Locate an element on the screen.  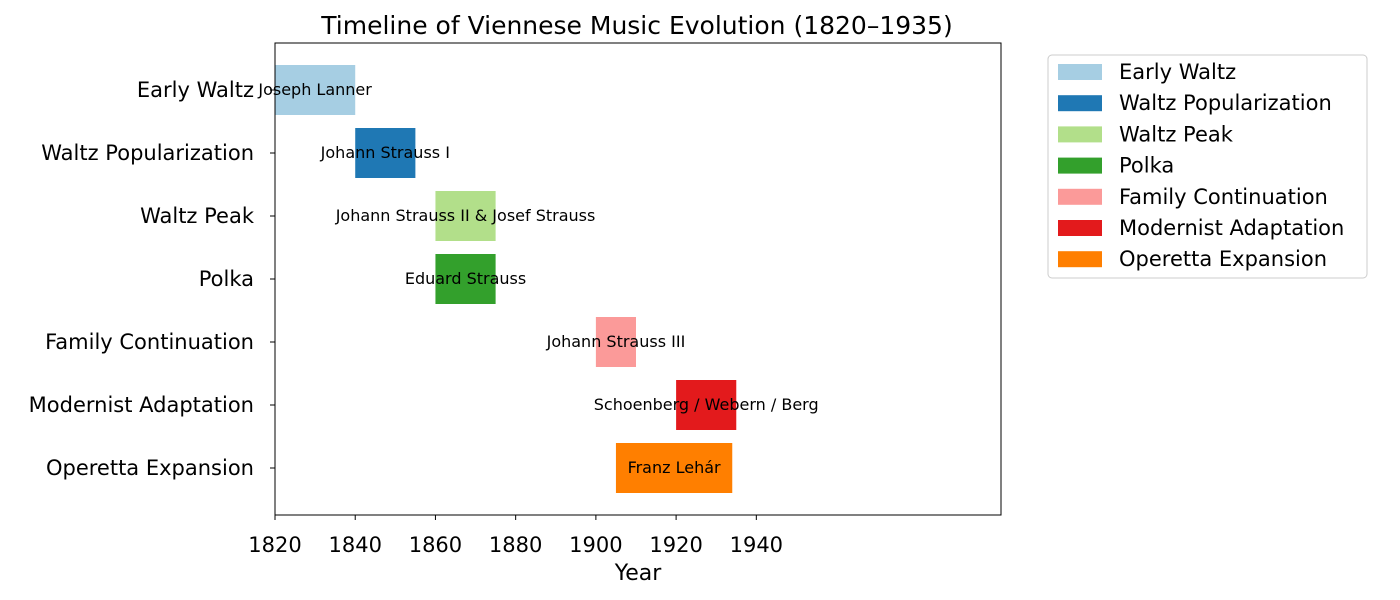
bar-family-continuation is located at coordinates (615, 342).